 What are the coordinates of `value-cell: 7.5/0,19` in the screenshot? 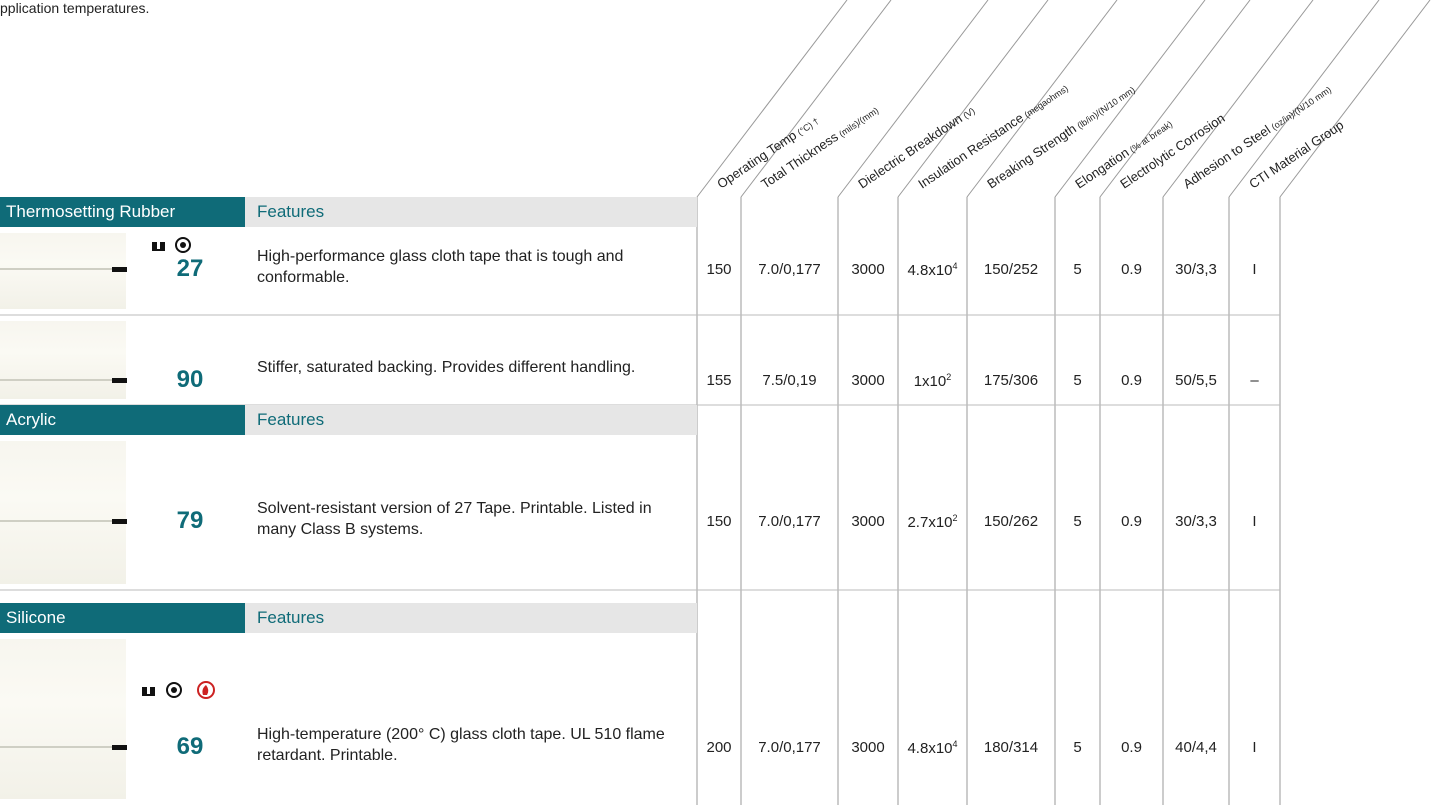 It's located at (789, 380).